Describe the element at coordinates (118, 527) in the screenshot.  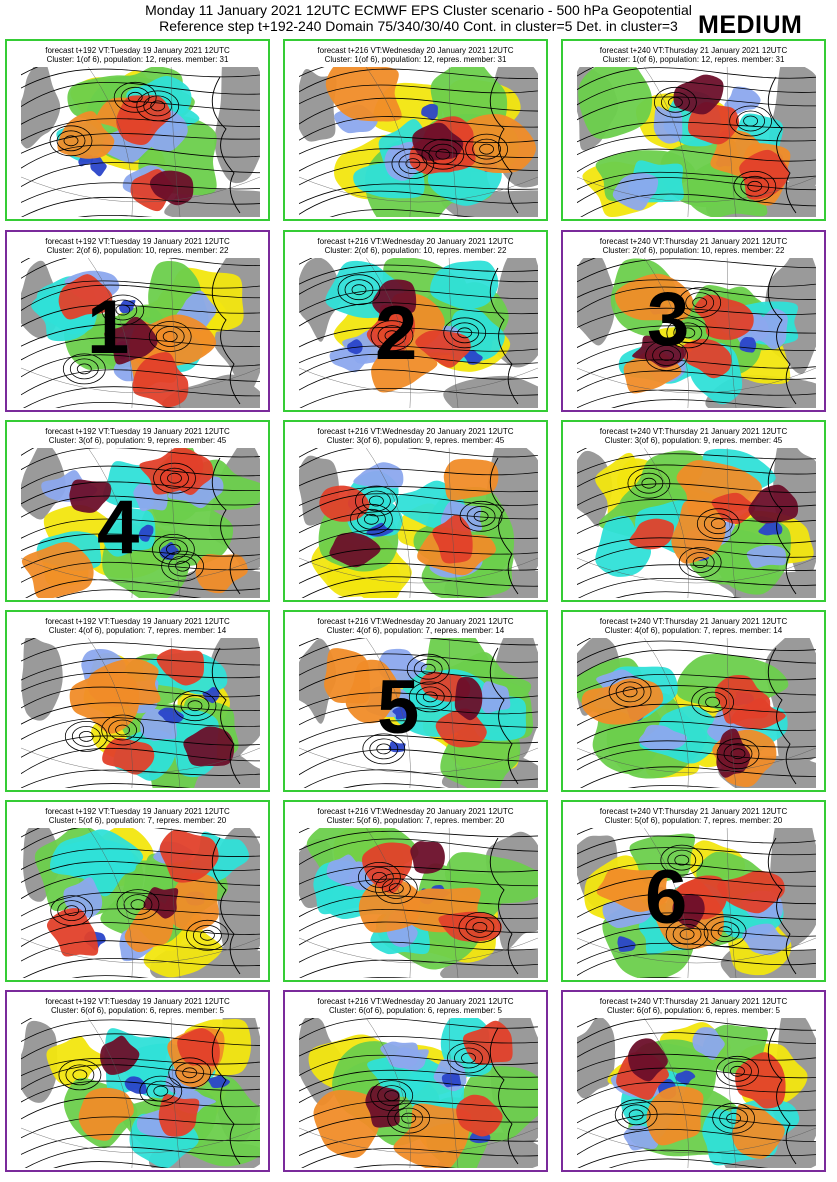
I see `overlay-number: 4` at that location.